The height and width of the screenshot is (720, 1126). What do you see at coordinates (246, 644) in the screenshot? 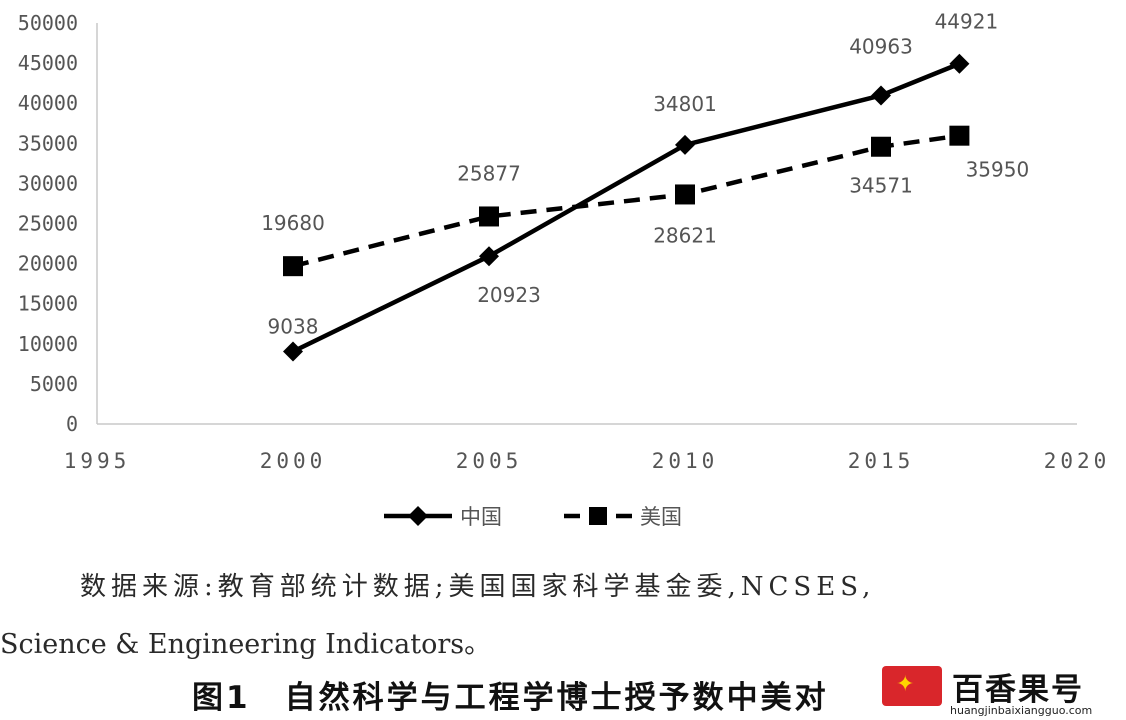
I see `source-note-line2: Science & Engineering Indicators。` at bounding box center [246, 644].